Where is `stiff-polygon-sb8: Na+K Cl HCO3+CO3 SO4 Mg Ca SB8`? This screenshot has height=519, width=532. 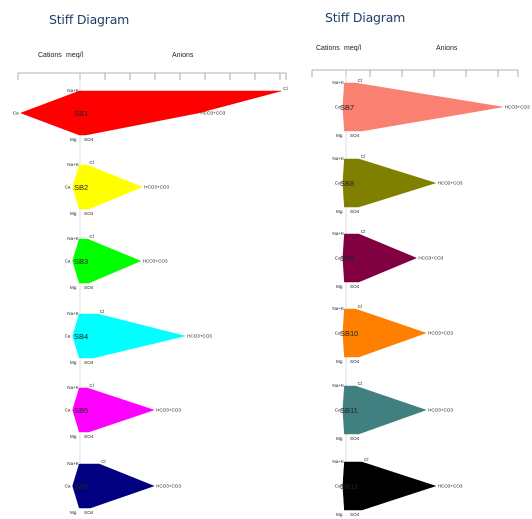 stiff-polygon-sb8: Na+K Cl HCO3+CO3 SO4 Mg Ca SB8 is located at coordinates (397, 184).